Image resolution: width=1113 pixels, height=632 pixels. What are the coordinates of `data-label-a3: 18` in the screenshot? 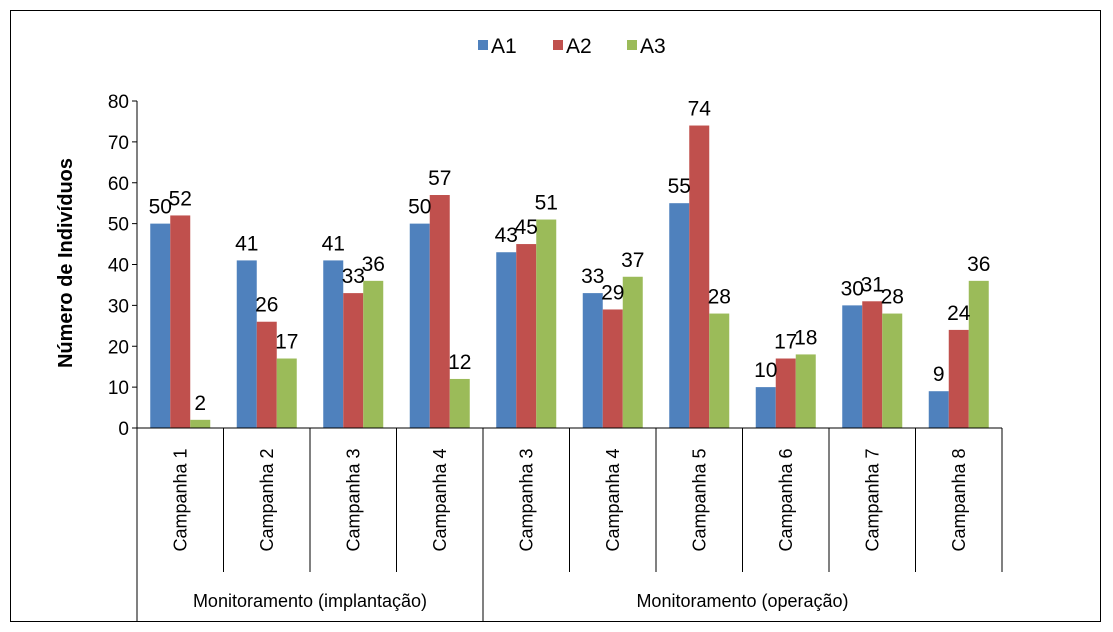 It's located at (805, 337).